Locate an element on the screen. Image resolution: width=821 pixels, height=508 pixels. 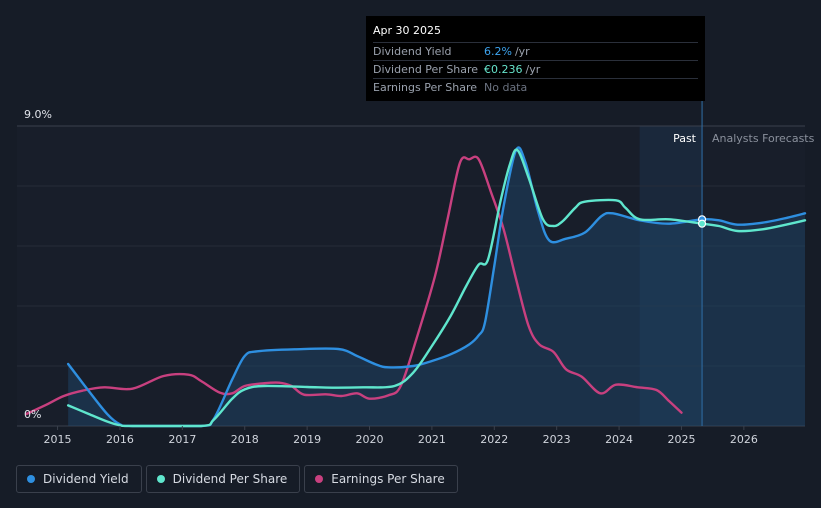
tooltip-row-dividend-yield: Dividend Yield 6.2% /yr is located at coordinates (535, 51).